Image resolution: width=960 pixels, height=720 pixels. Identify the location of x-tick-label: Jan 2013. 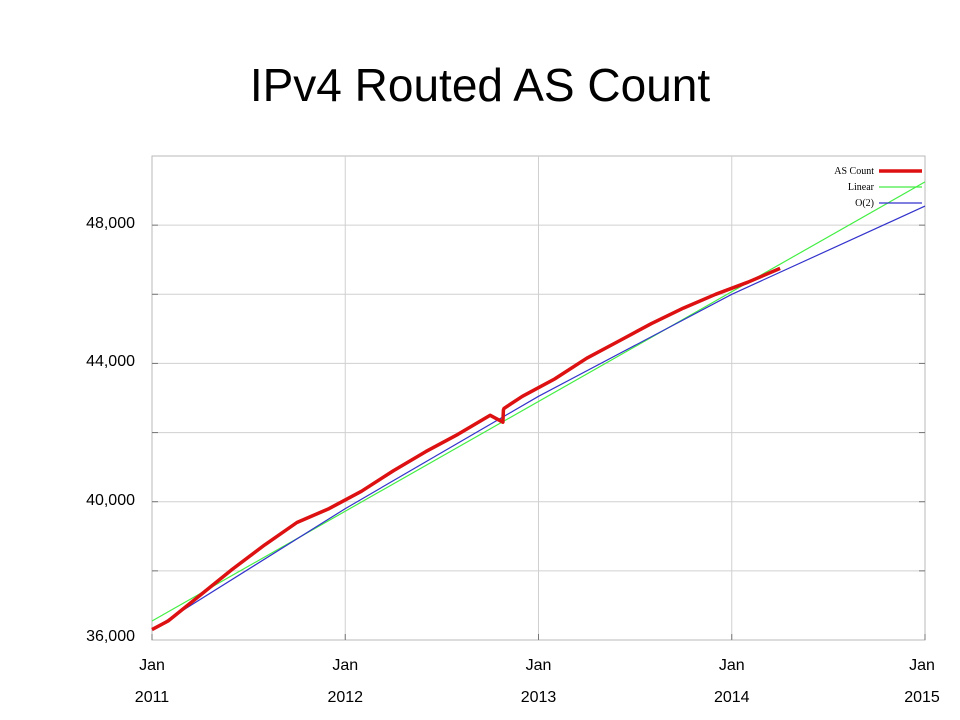
(539, 682).